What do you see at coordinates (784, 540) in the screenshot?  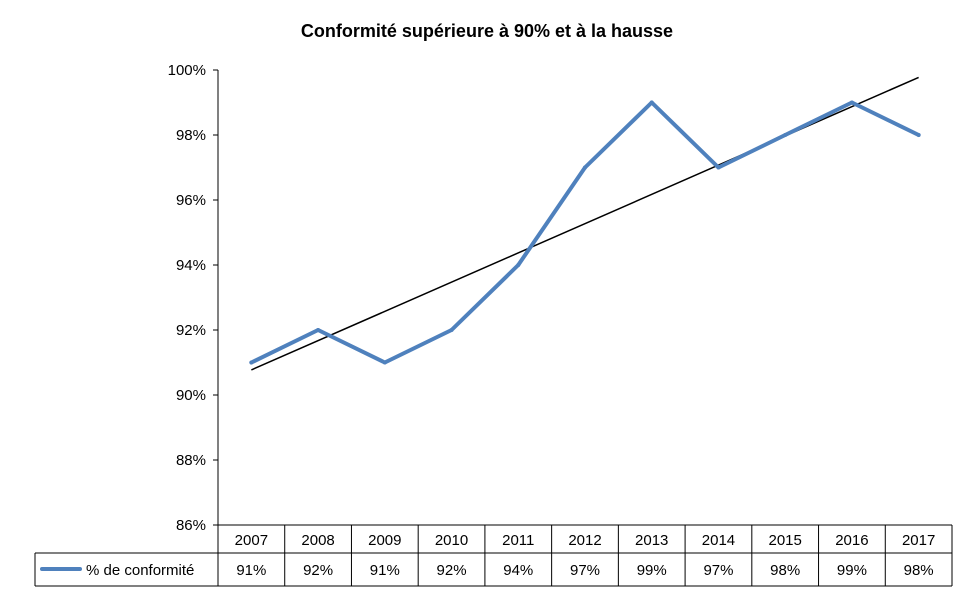 I see `x-category-label: 2015` at bounding box center [784, 540].